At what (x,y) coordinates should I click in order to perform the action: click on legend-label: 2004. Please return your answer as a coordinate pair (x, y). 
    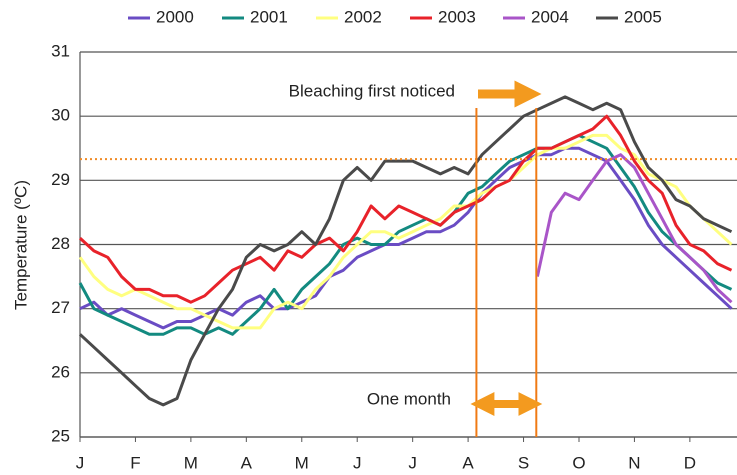
    Looking at the image, I should click on (550, 16).